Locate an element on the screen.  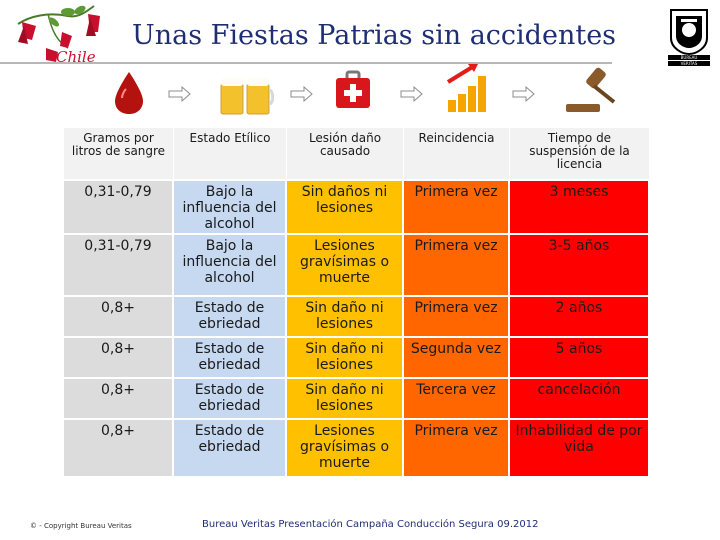
beer-mugs-icon is located at coordinates (246, 94).